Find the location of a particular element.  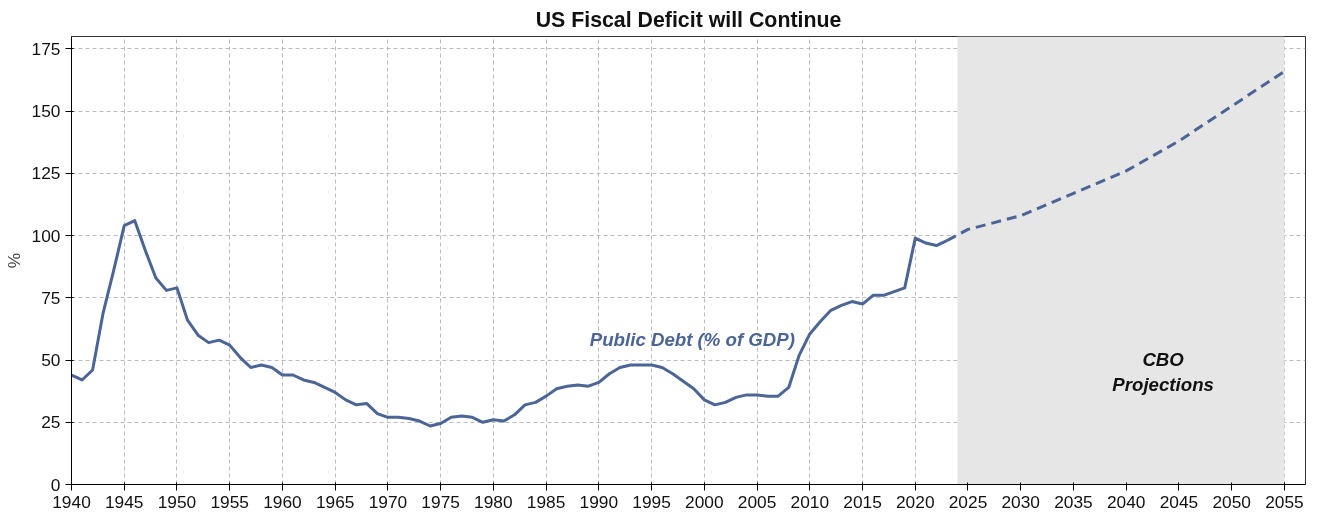

y-tick-label: 125 is located at coordinates (46, 173).